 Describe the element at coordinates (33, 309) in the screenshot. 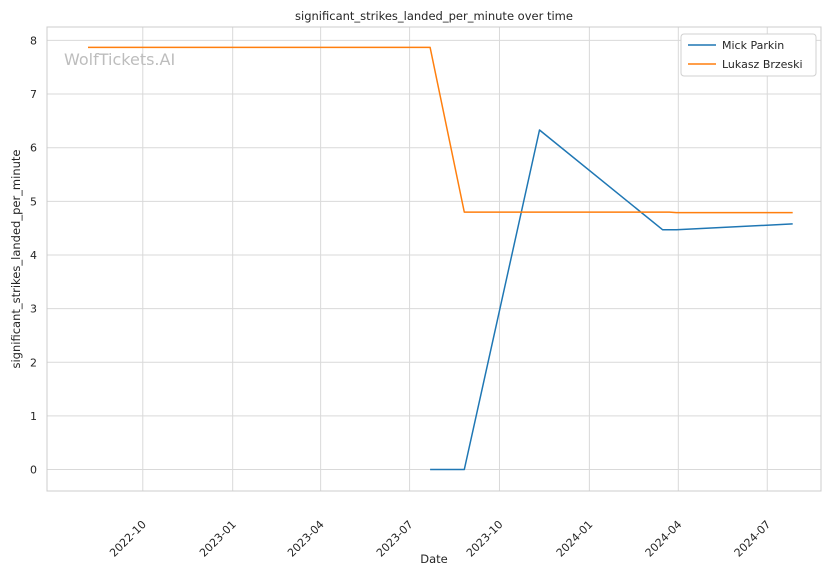

I see `y-tick-label: 3` at that location.